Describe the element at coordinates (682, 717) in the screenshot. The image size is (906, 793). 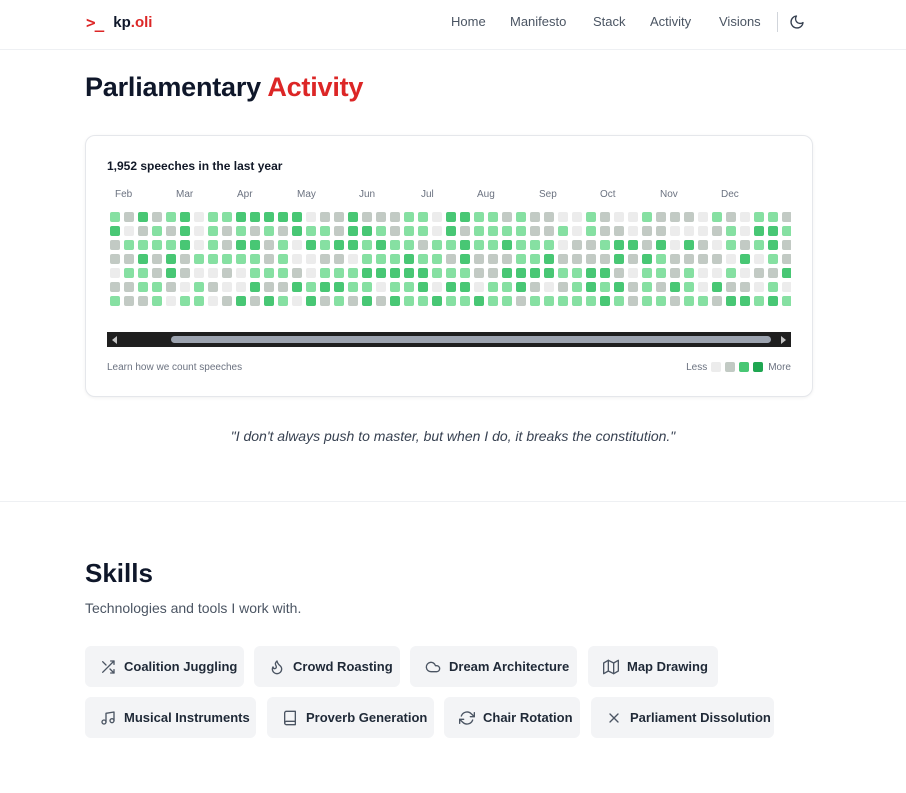
I see `skill-chip-parliament-dissolution: Parliament Dissolution` at that location.